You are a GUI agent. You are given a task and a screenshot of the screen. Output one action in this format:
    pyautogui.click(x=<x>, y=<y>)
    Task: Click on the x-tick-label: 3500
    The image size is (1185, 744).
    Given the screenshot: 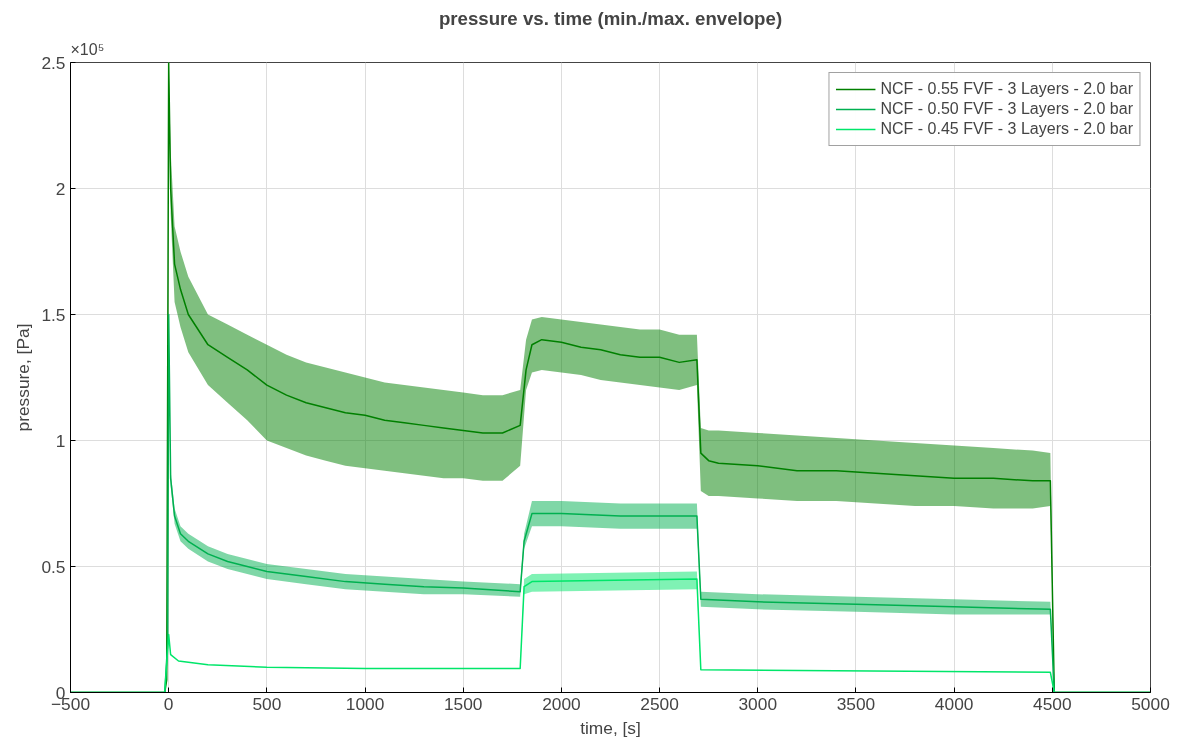 What is the action you would take?
    pyautogui.click(x=856, y=703)
    